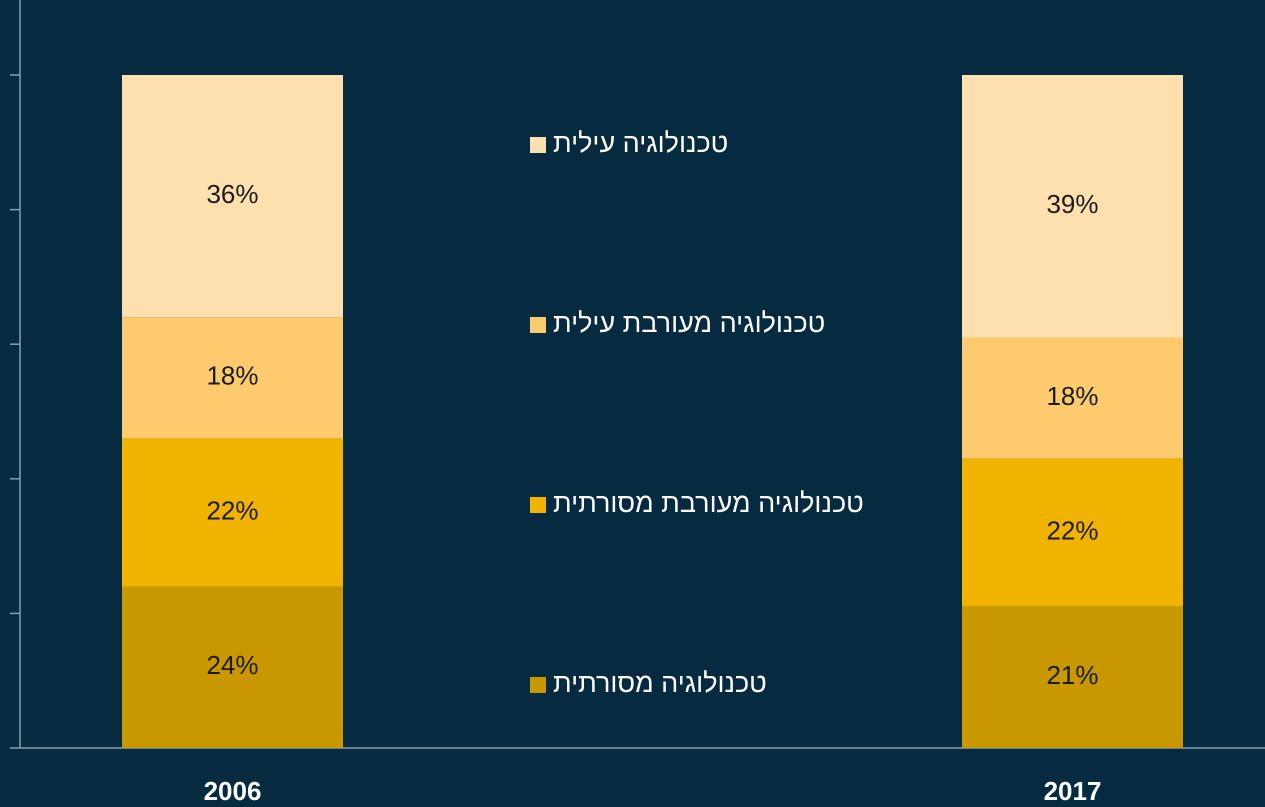 The width and height of the screenshot is (1265, 807). I want to click on data-label: 39%, so click(1072, 204).